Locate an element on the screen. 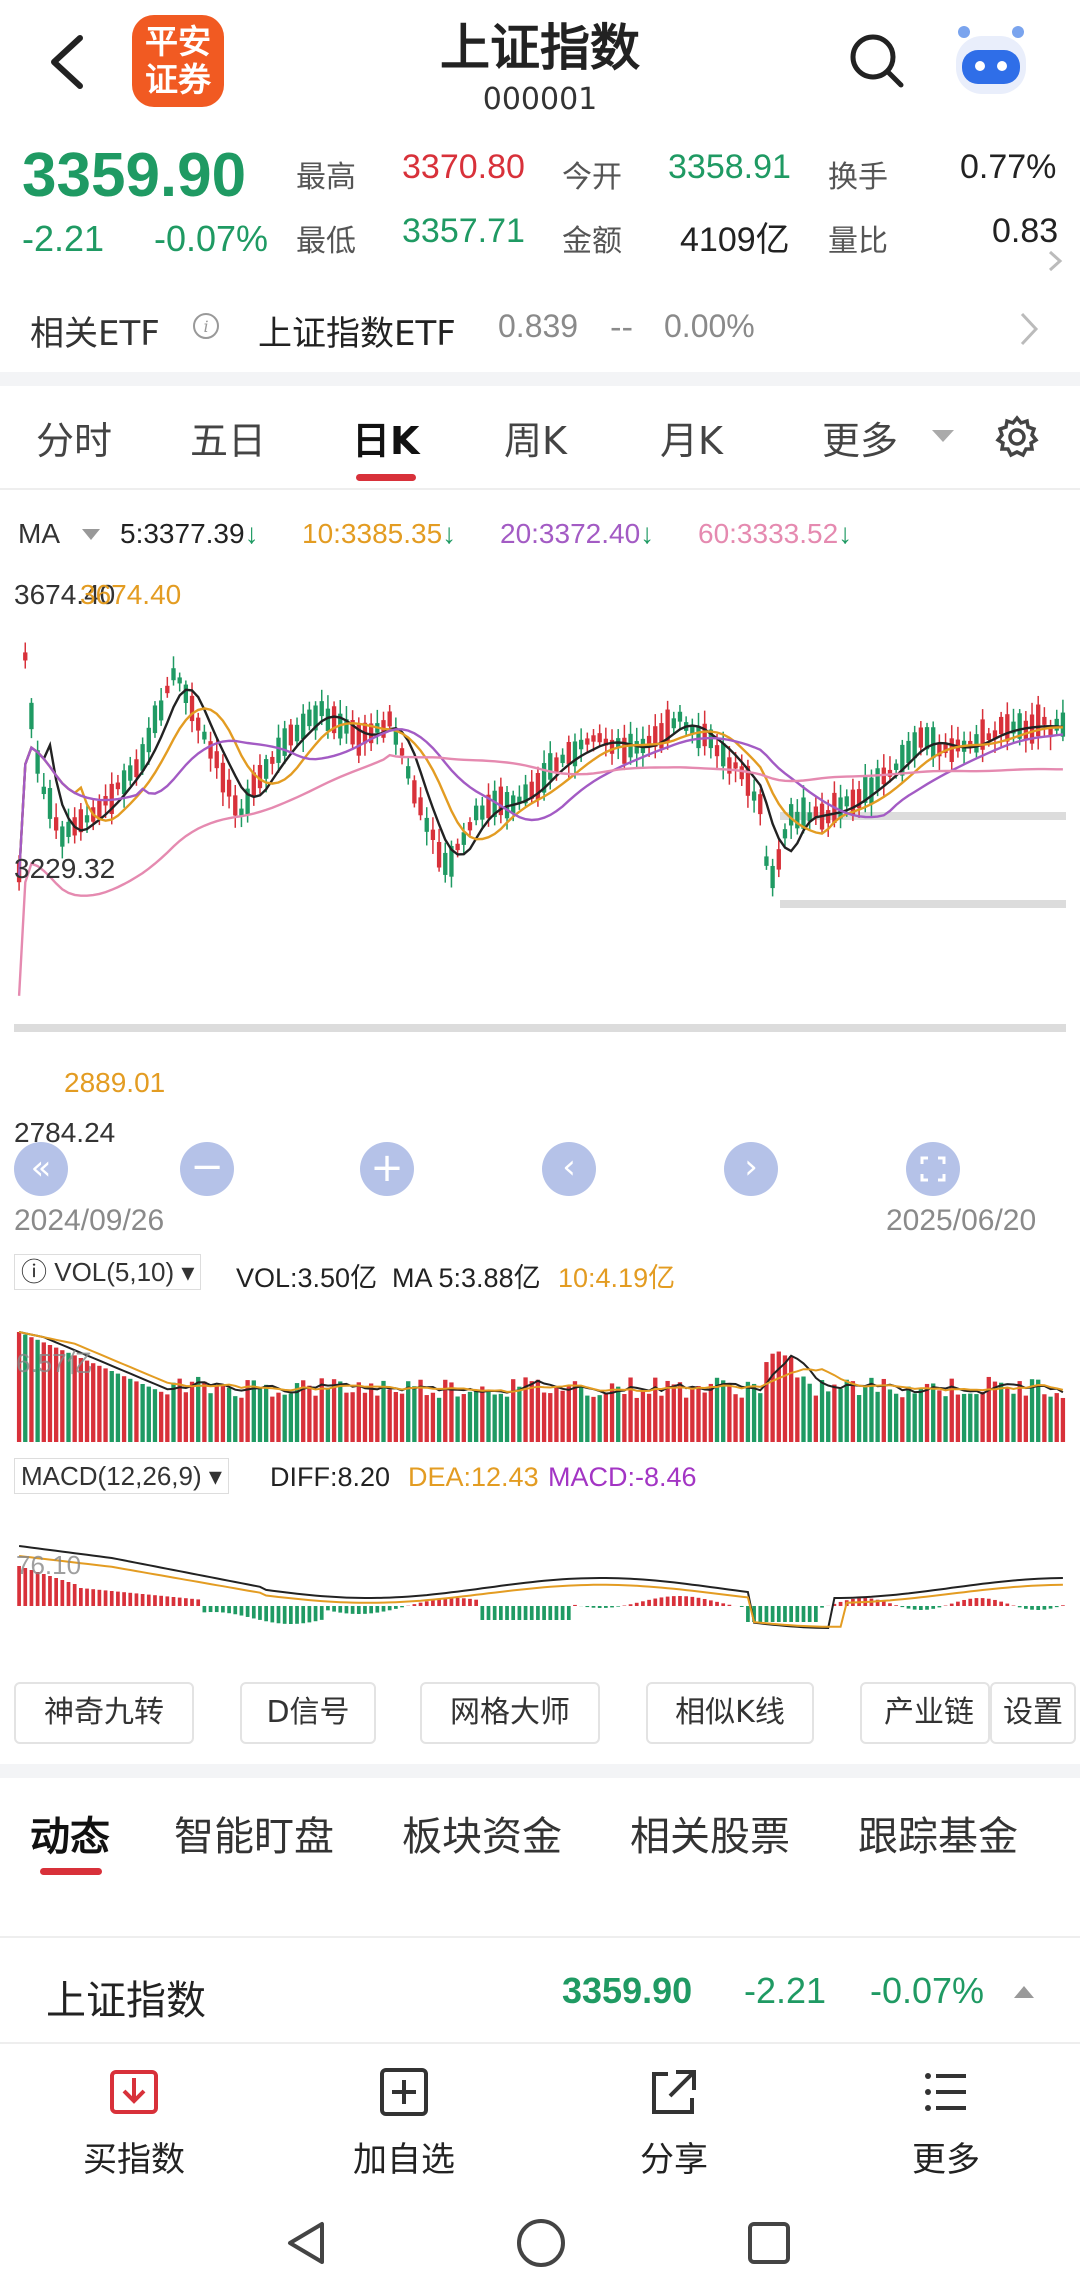 The image size is (1080, 2283). scroll-left-fast-icon: « is located at coordinates (41, 1169).